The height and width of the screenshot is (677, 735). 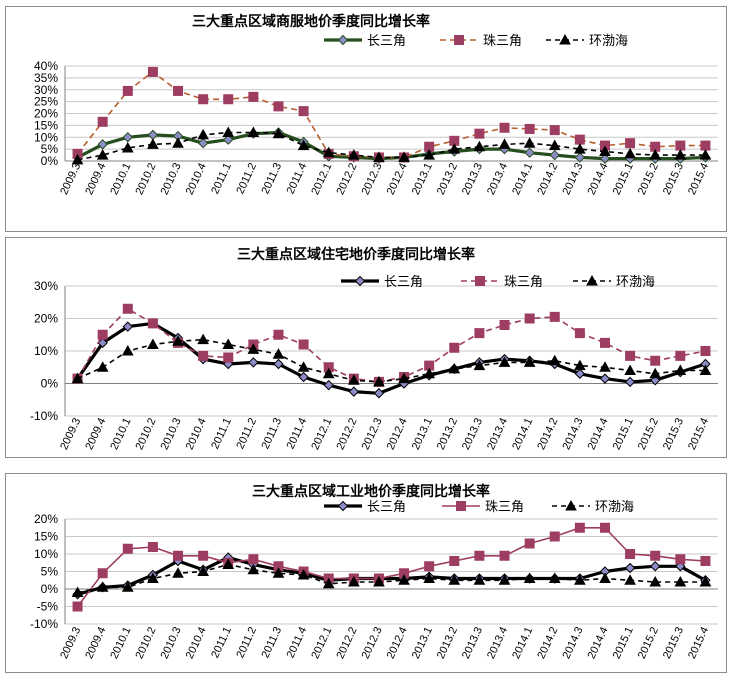 What do you see at coordinates (70, 179) in the screenshot?
I see `x-tick-label: 2009.3` at bounding box center [70, 179].